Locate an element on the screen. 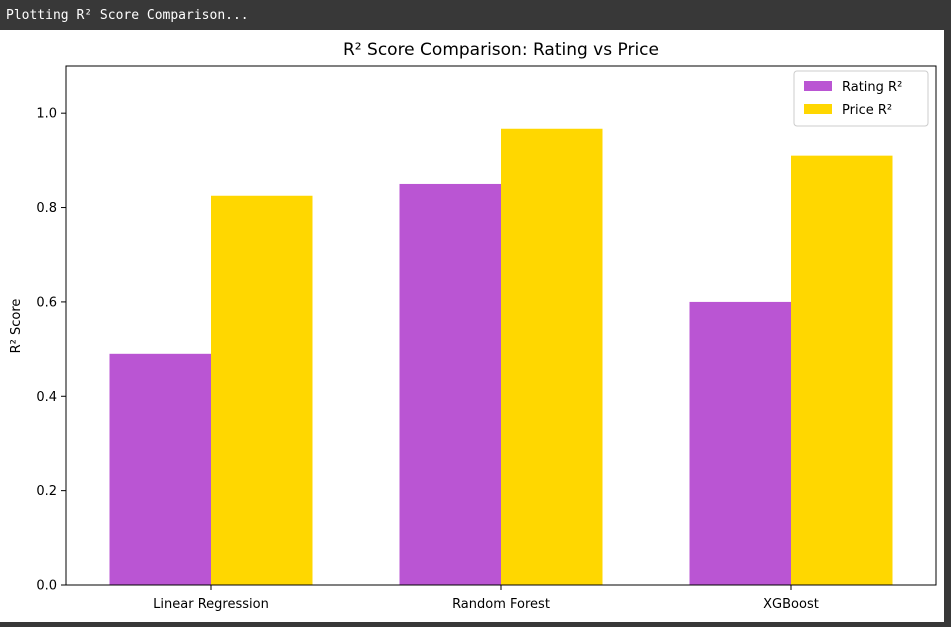 The width and height of the screenshot is (951, 627). x-tick-label-1: Random Forest is located at coordinates (501, 604).